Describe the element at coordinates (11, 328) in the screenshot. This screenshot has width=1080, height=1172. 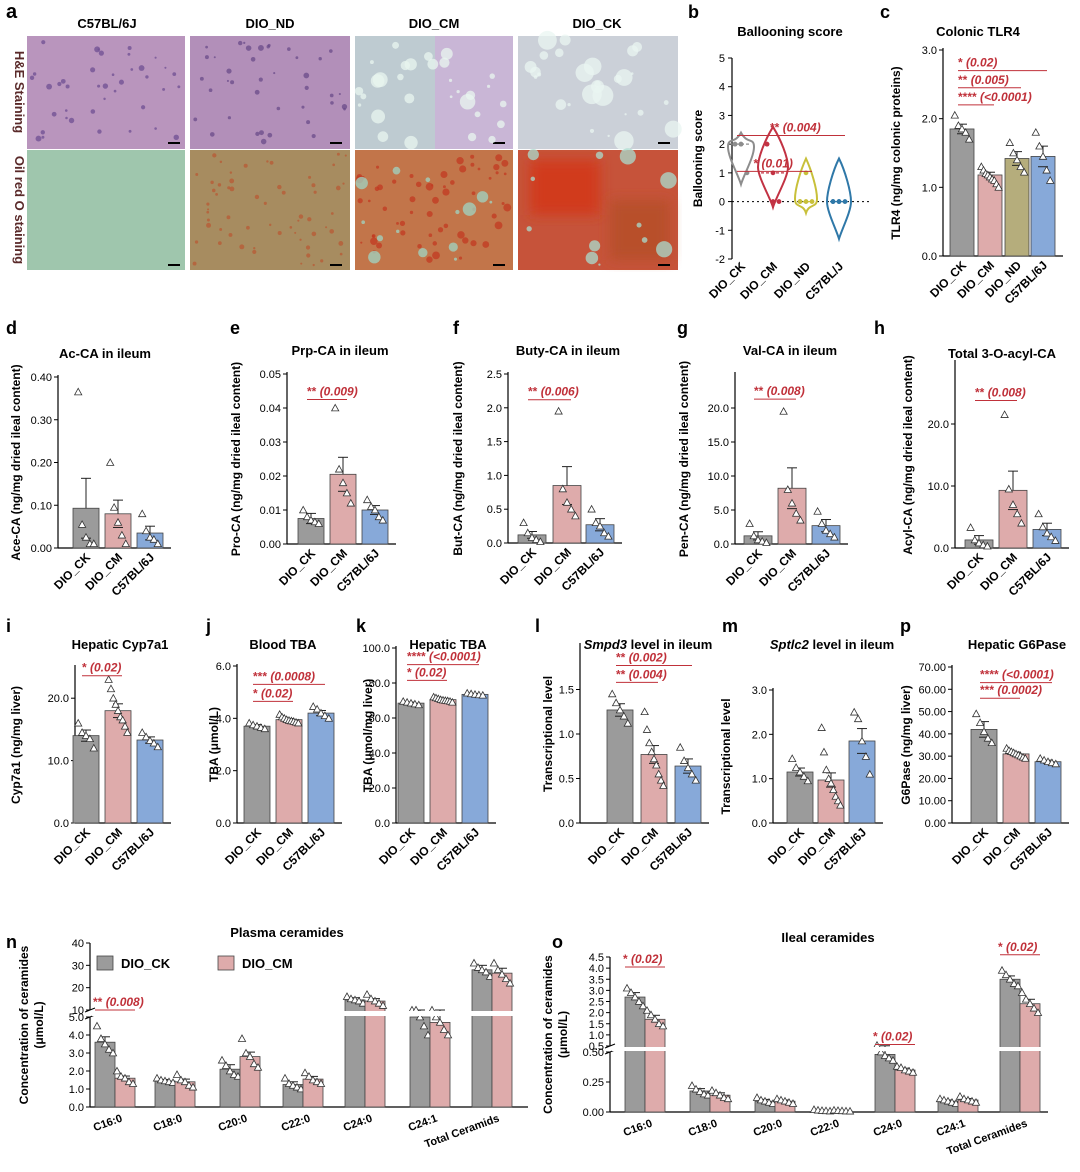
I see `panel-letter: d` at that location.